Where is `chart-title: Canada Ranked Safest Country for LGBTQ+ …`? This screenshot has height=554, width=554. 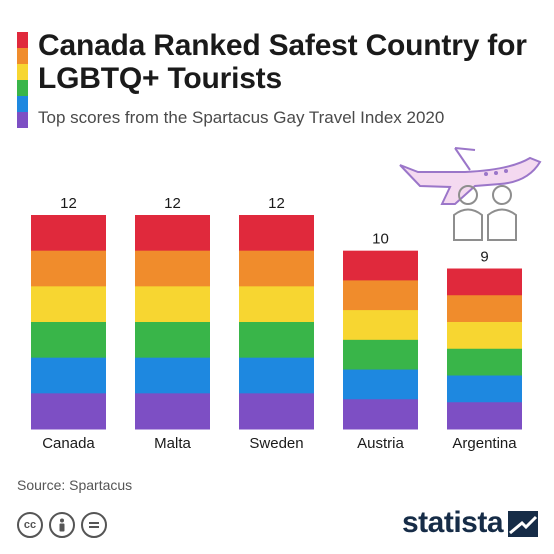 chart-title: Canada Ranked Safest Country for LGBTQ+ … is located at coordinates (282, 62).